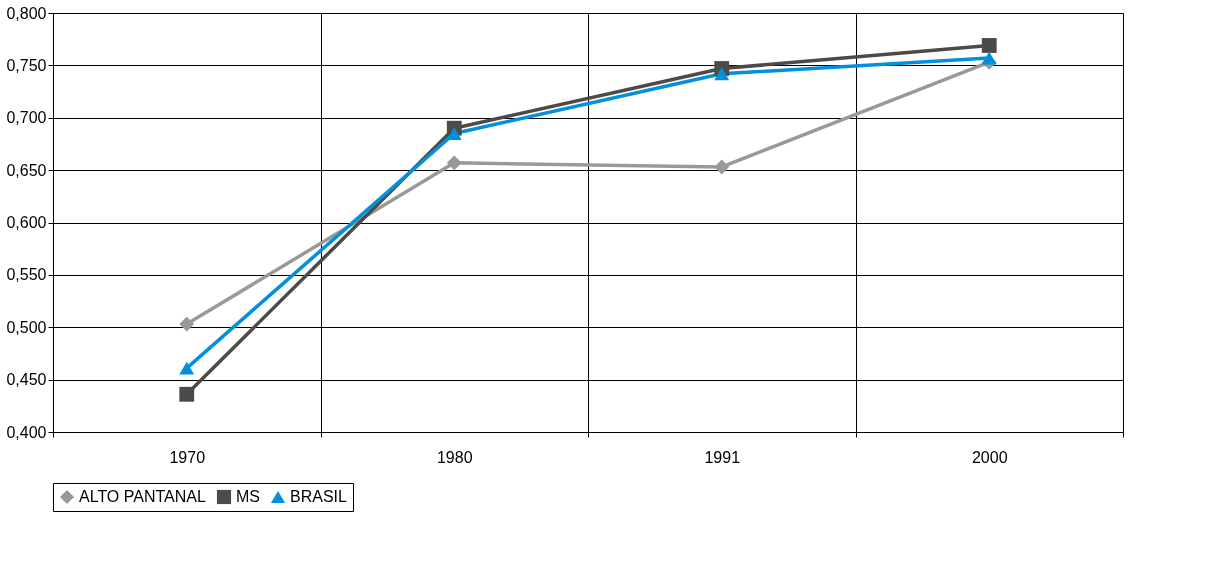 This screenshot has height=564, width=1206. Describe the element at coordinates (989, 457) in the screenshot. I see `x-tick-label: 2000` at that location.